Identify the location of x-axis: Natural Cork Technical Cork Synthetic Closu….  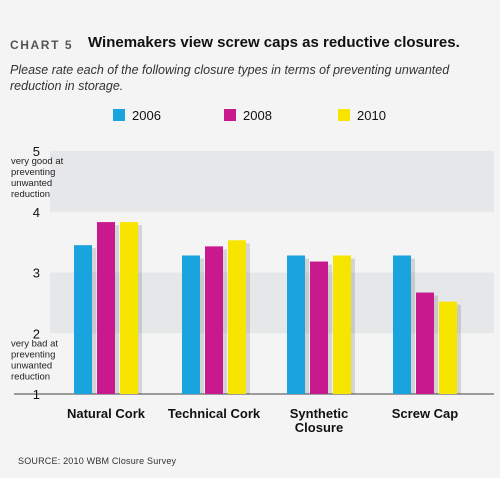
(262, 420).